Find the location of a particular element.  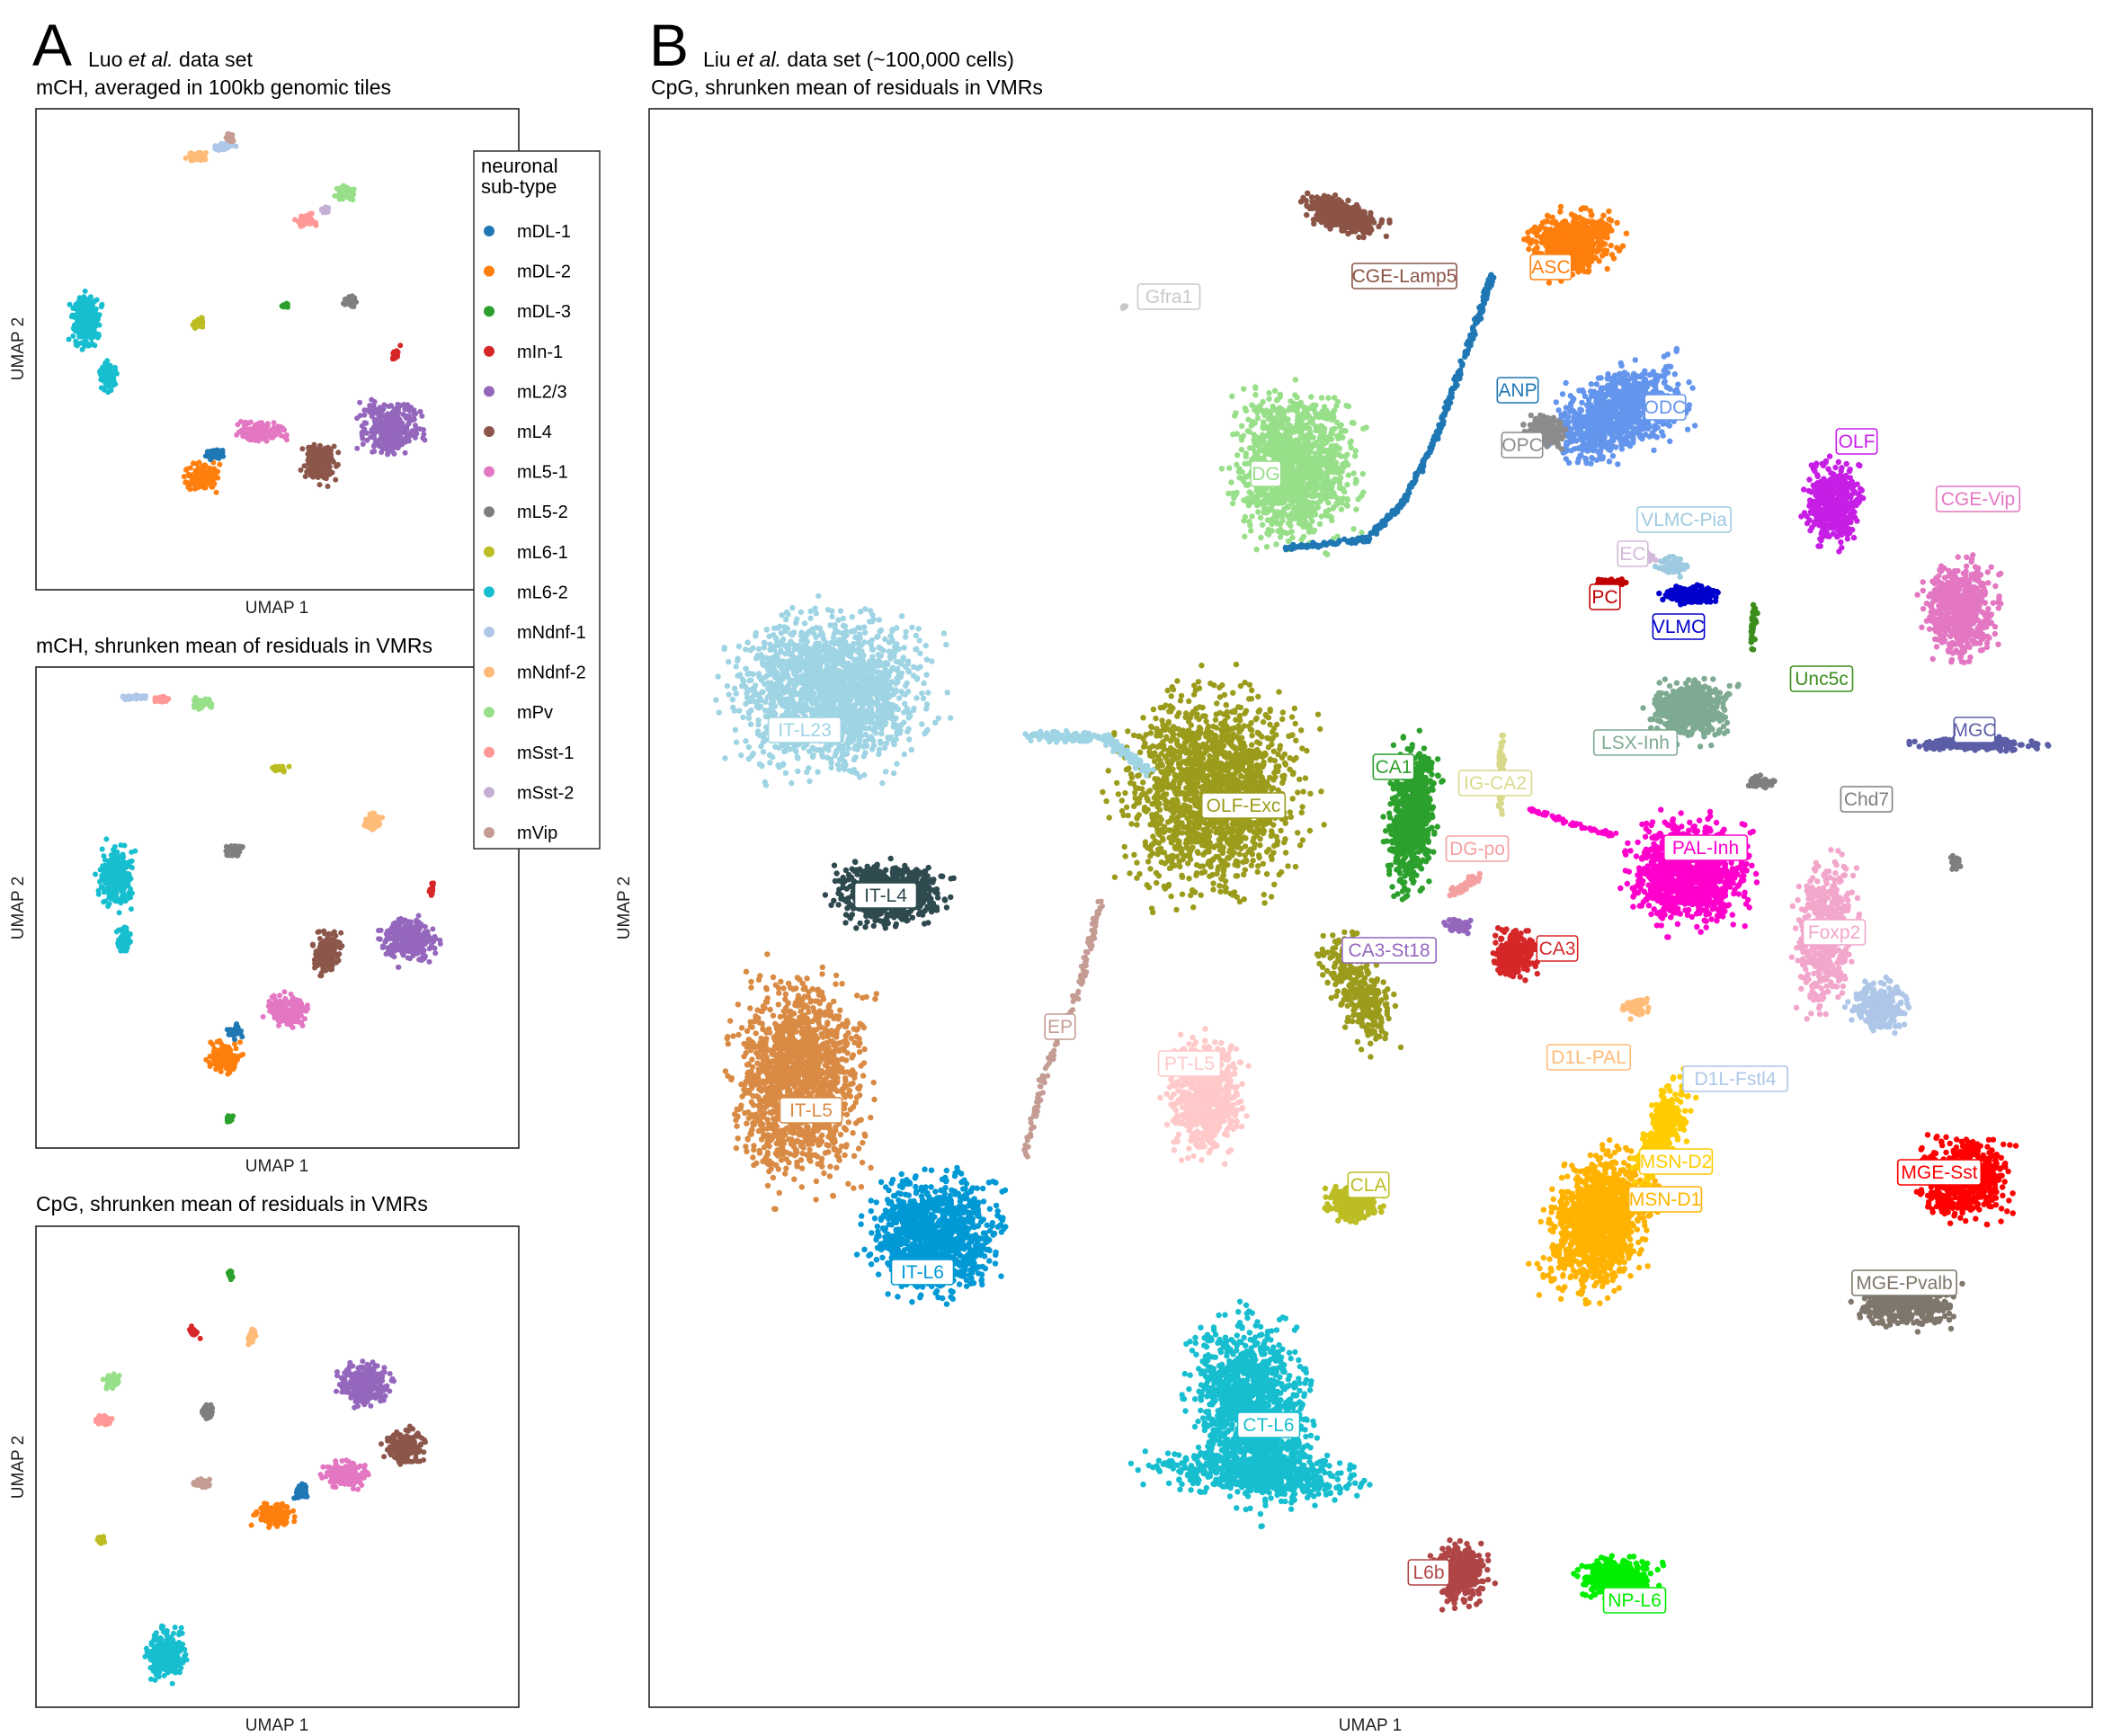

cluster-label-text: IG-CA2 is located at coordinates (1496, 783).